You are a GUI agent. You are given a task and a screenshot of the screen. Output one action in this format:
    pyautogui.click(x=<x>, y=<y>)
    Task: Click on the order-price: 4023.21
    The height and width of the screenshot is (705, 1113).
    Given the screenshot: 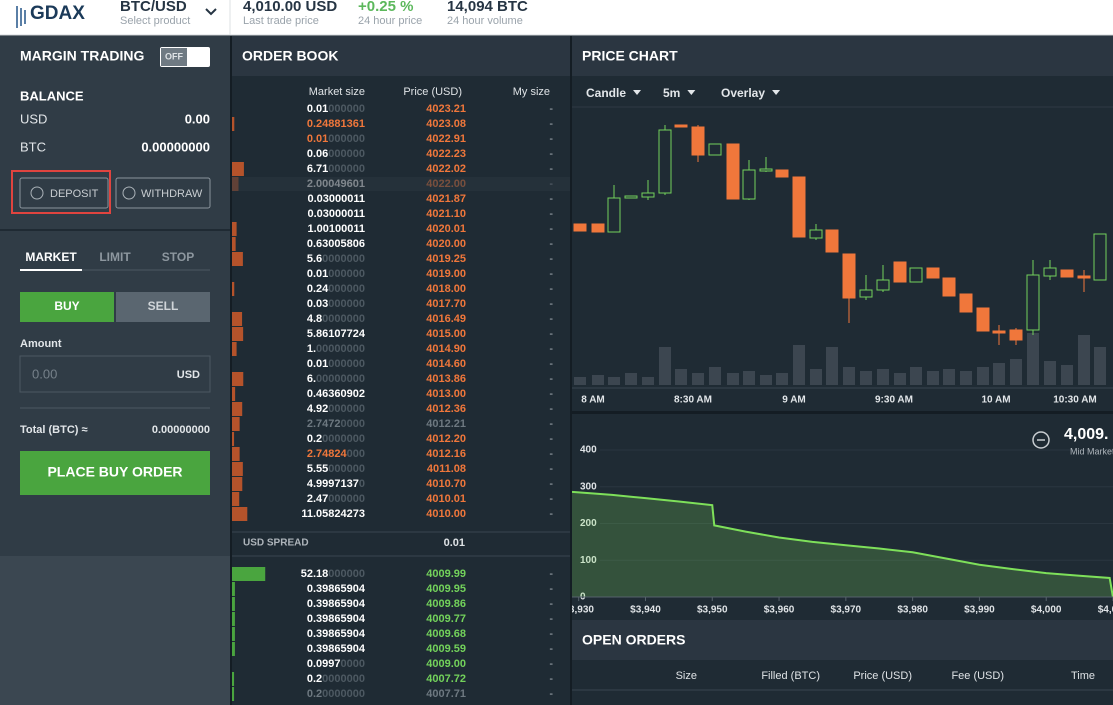 What is the action you would take?
    pyautogui.click(x=446, y=109)
    